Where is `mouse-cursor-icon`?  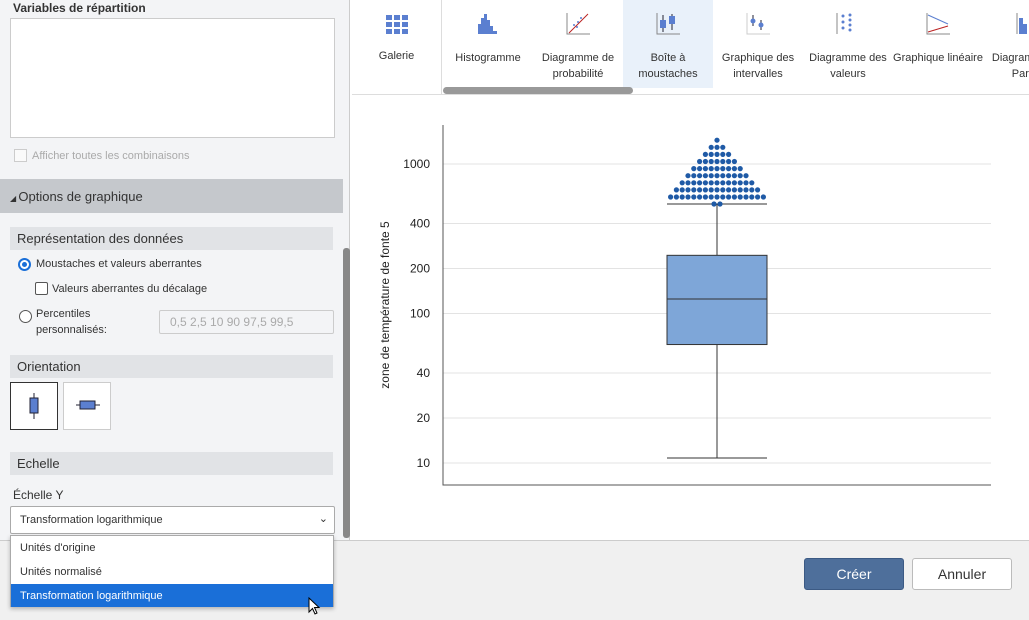 mouse-cursor-icon is located at coordinates (314, 606).